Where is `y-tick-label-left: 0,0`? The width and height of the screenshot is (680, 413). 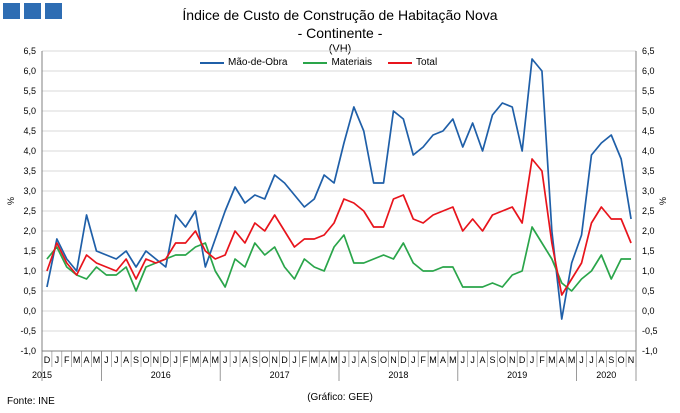
y-tick-label-left: 0,0 is located at coordinates (29, 311).